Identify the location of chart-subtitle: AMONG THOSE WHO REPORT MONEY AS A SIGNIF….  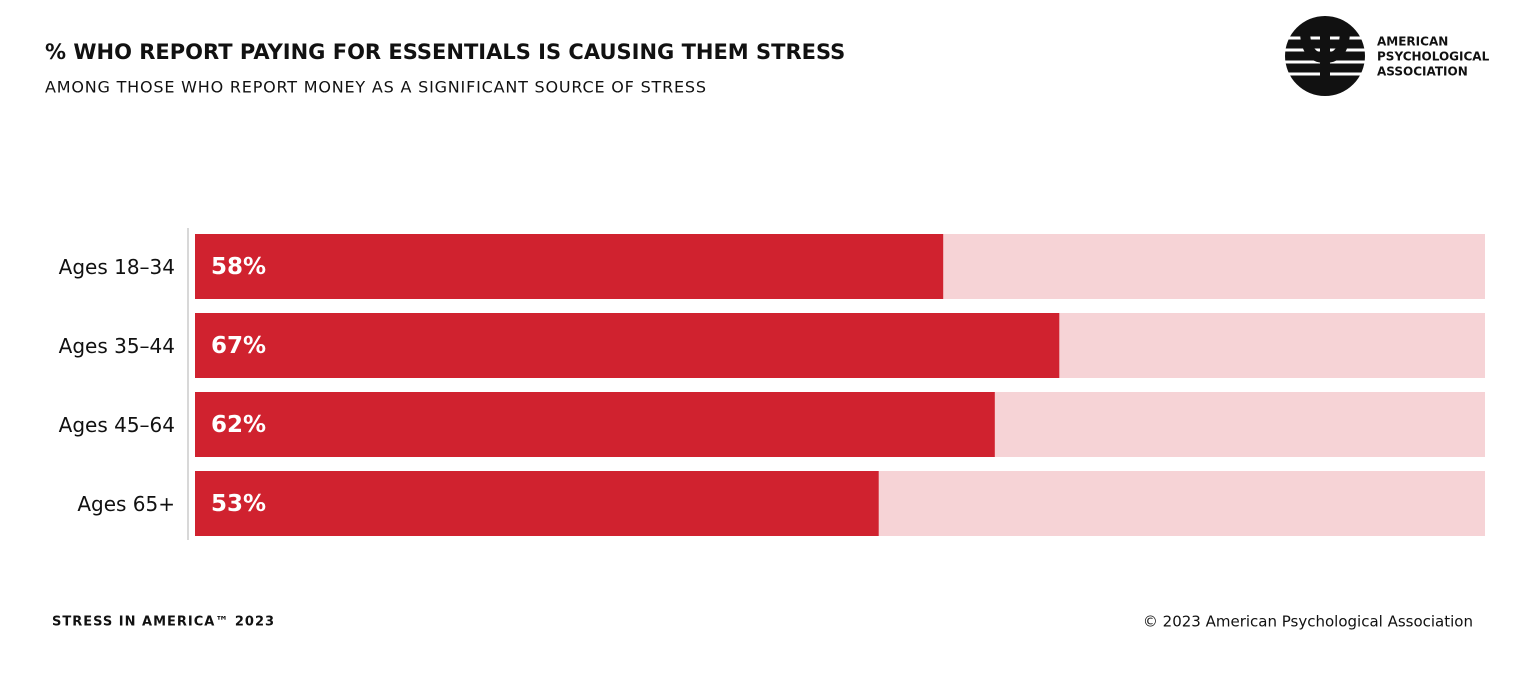
(376, 87).